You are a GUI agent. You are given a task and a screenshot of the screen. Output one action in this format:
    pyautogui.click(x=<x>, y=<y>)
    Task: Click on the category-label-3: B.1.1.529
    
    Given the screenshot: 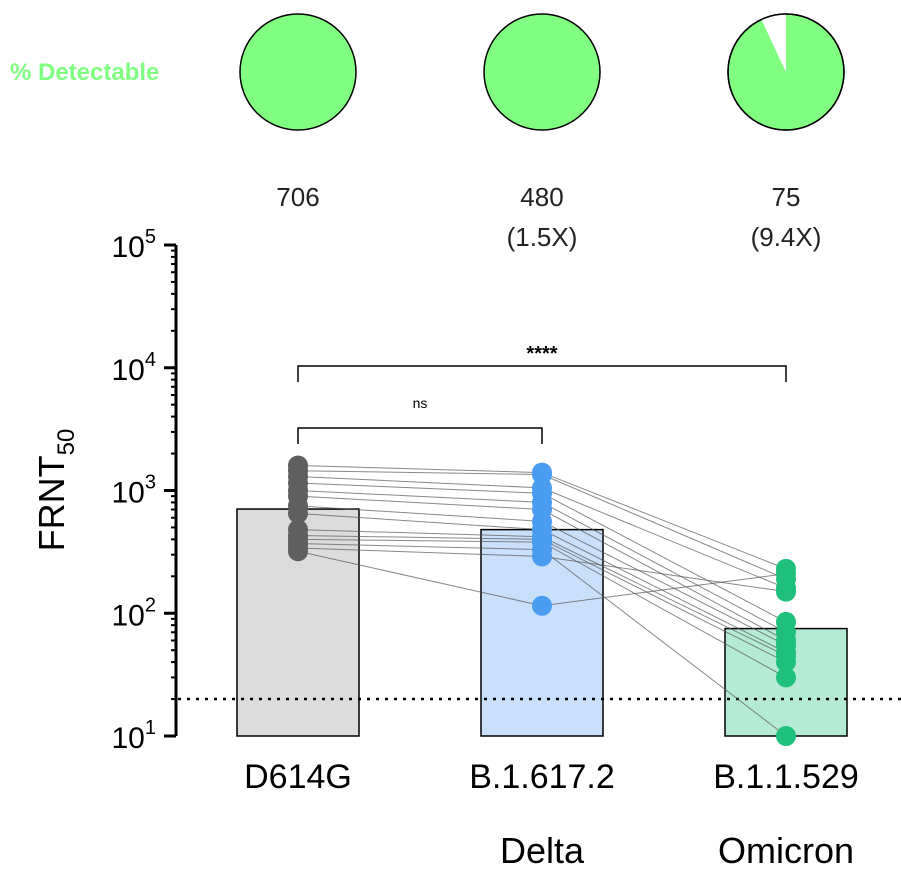 What is the action you would take?
    pyautogui.click(x=786, y=777)
    